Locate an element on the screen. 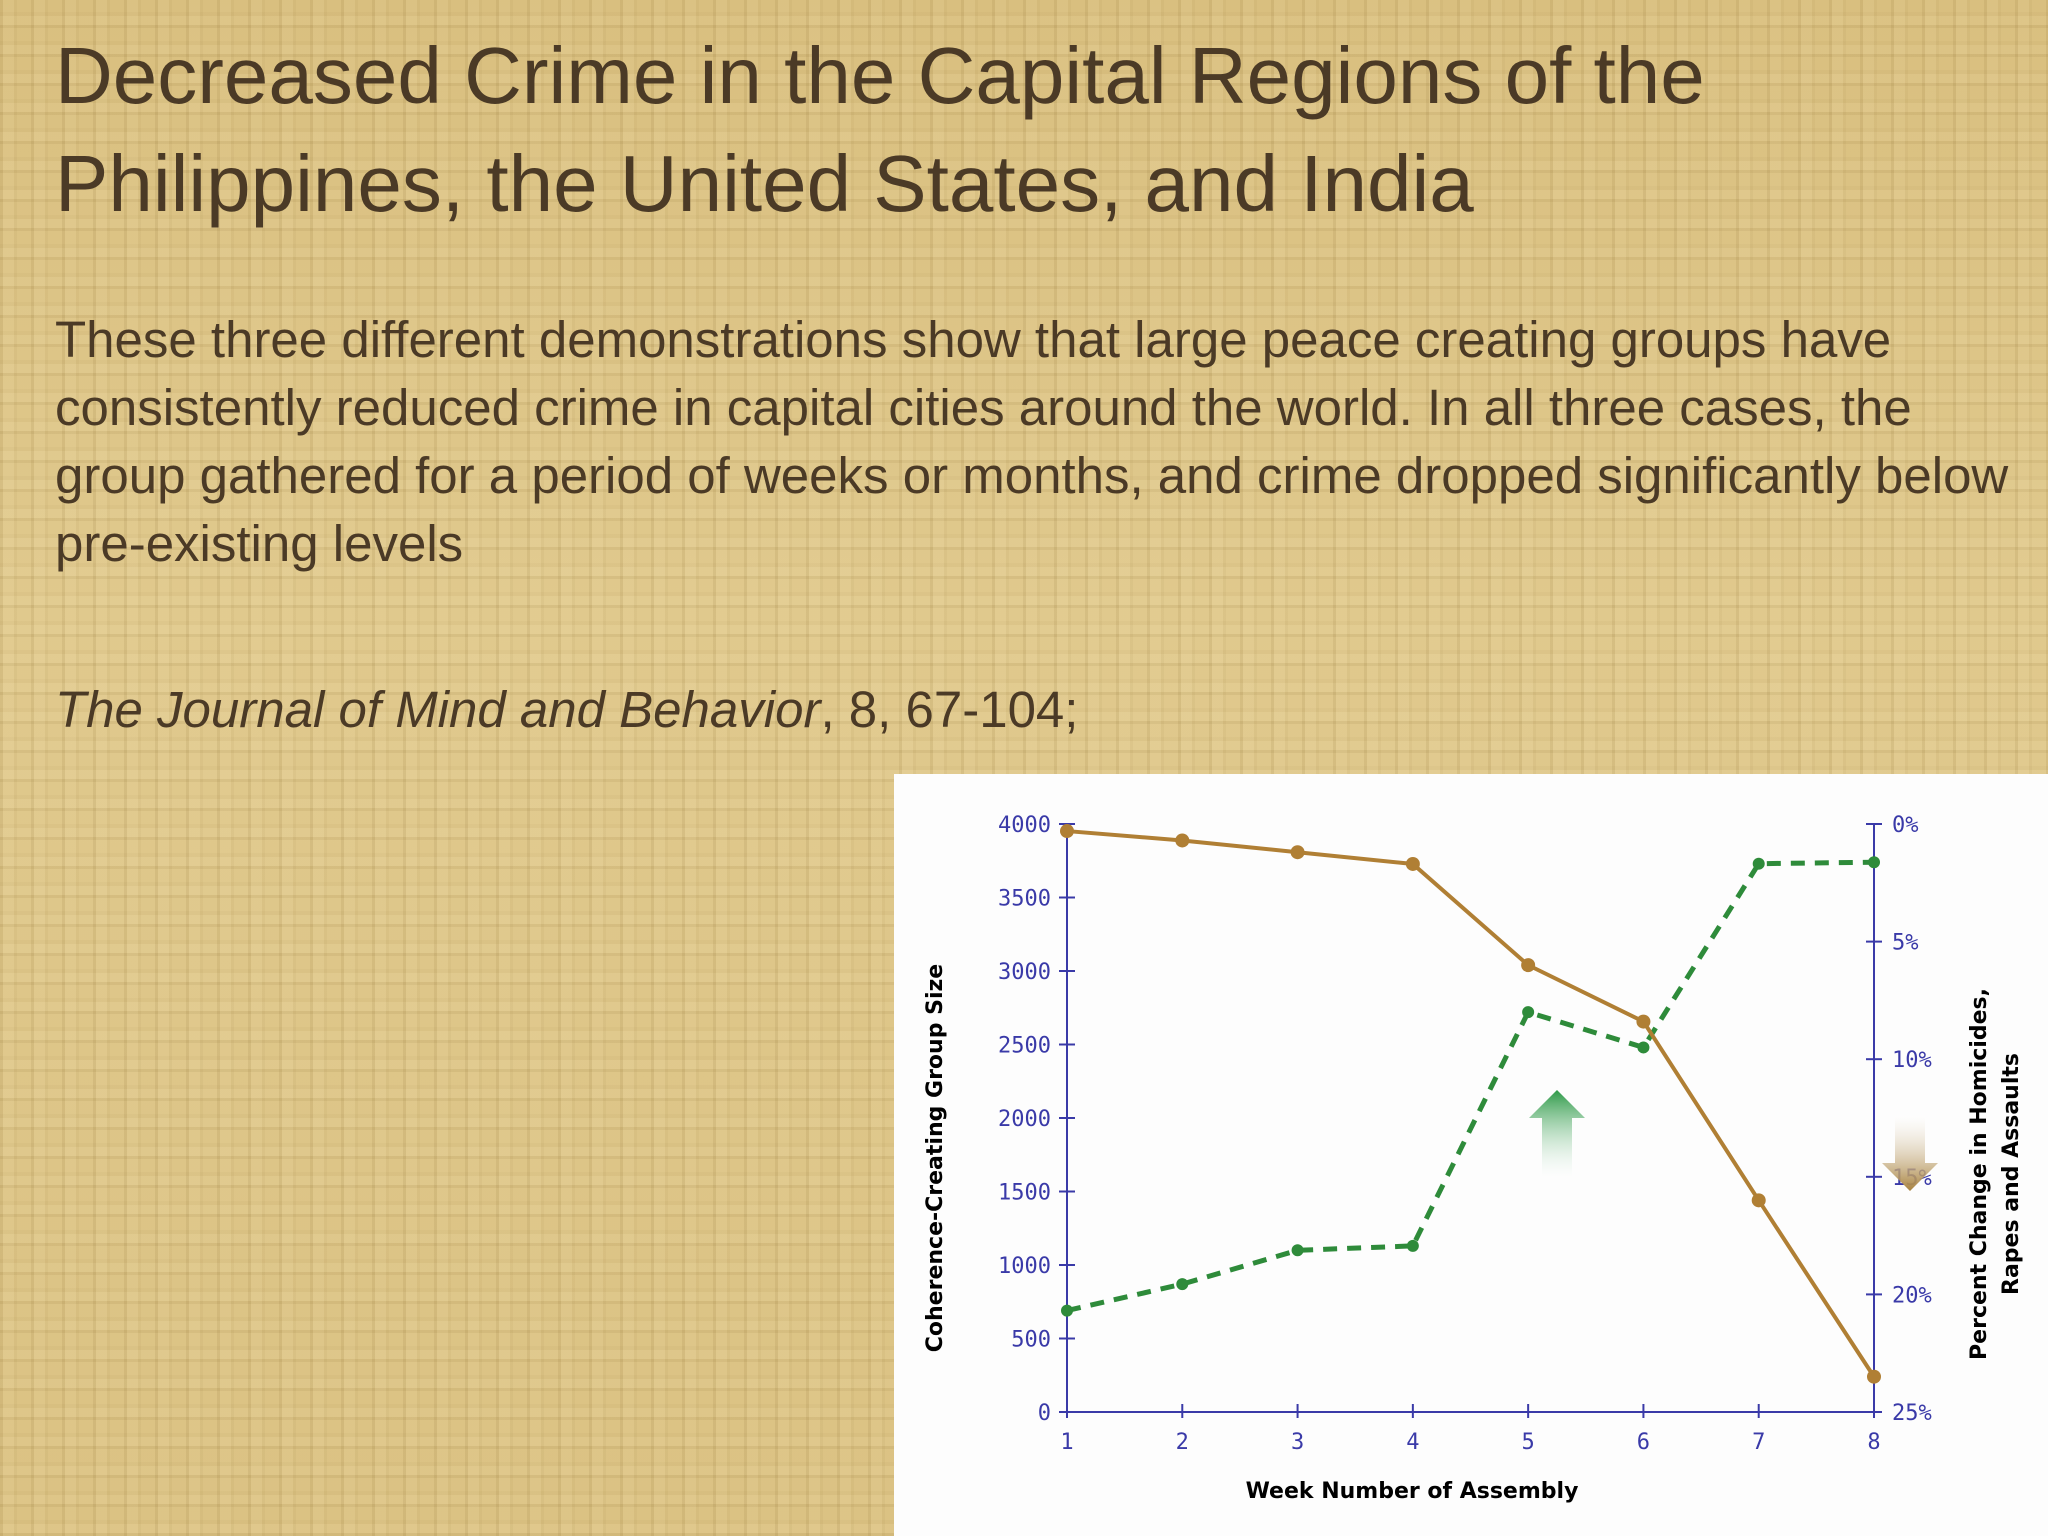 The image size is (2048, 1536). y-tick-label: 1000 is located at coordinates (1024, 1266).